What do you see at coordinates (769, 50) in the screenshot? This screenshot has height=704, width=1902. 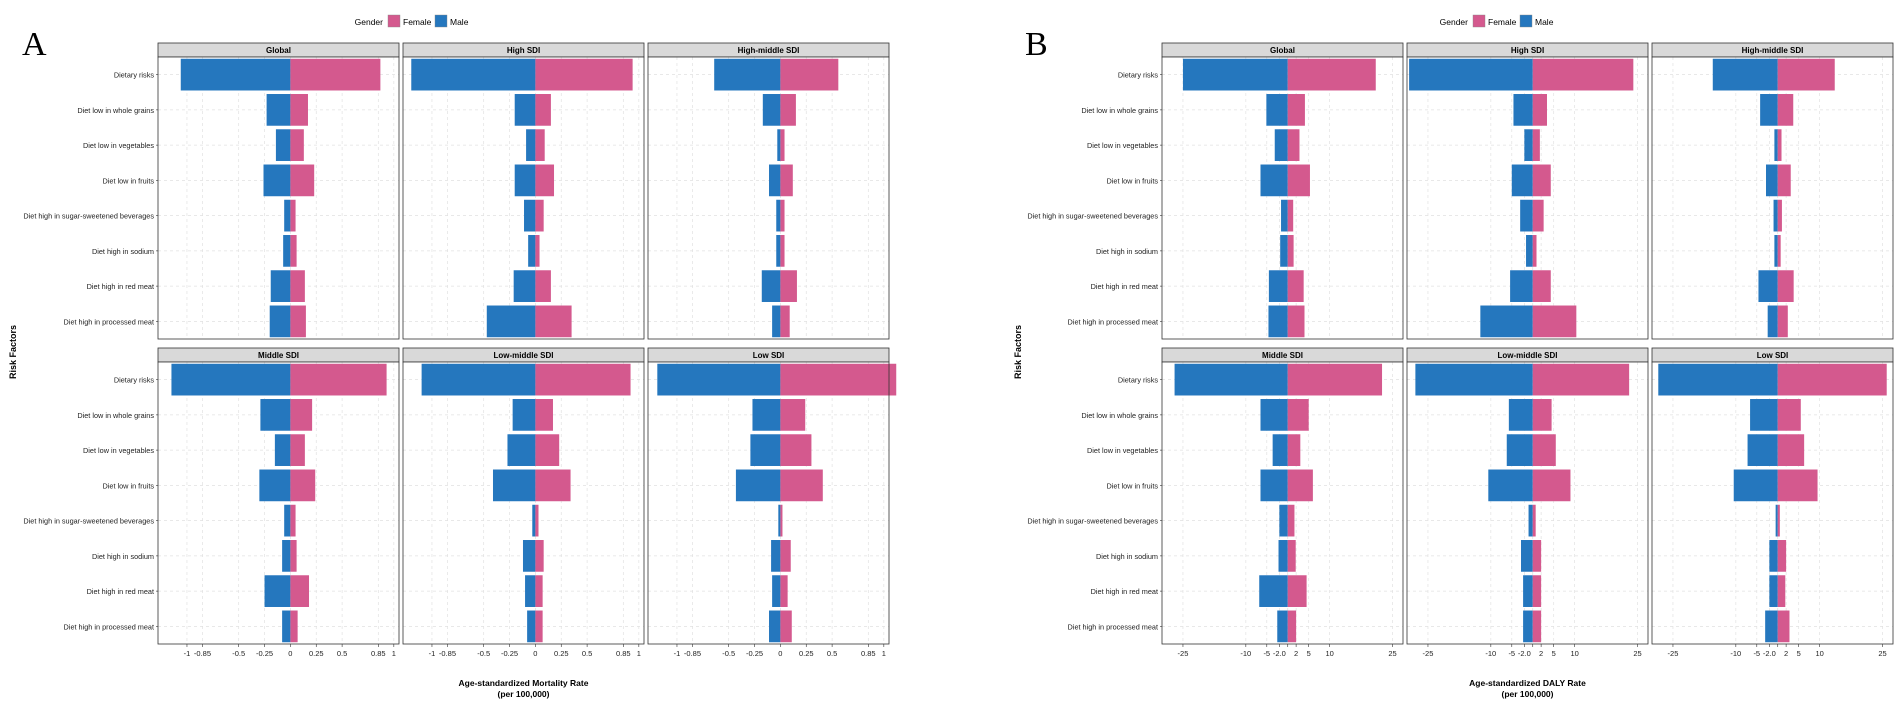 I see `facet-title: High-middle SDI` at bounding box center [769, 50].